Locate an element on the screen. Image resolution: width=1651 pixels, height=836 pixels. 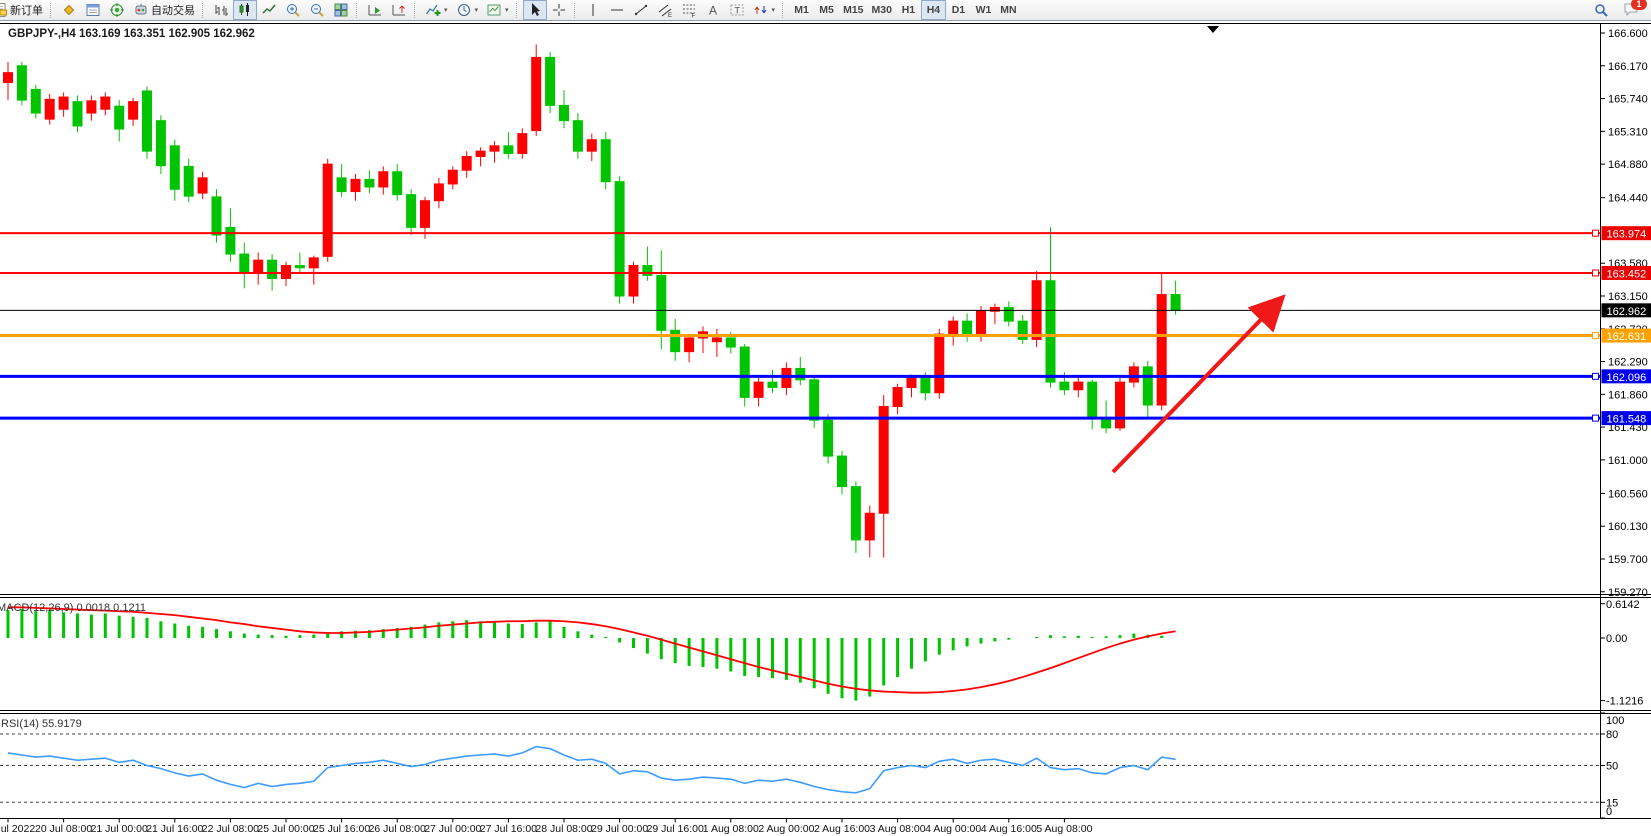
svg-text: 80 is located at coordinates (1612, 735).